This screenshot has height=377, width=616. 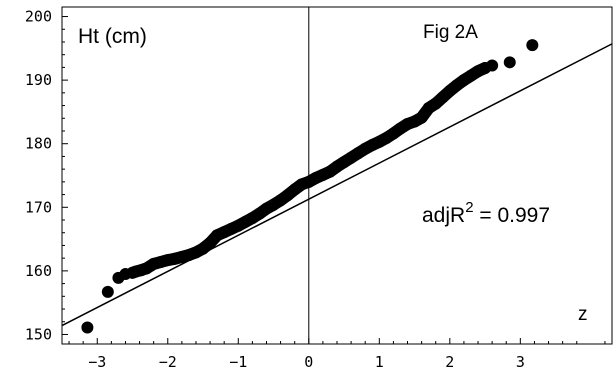 I want to click on y-tick-label: 190, so click(x=38, y=80).